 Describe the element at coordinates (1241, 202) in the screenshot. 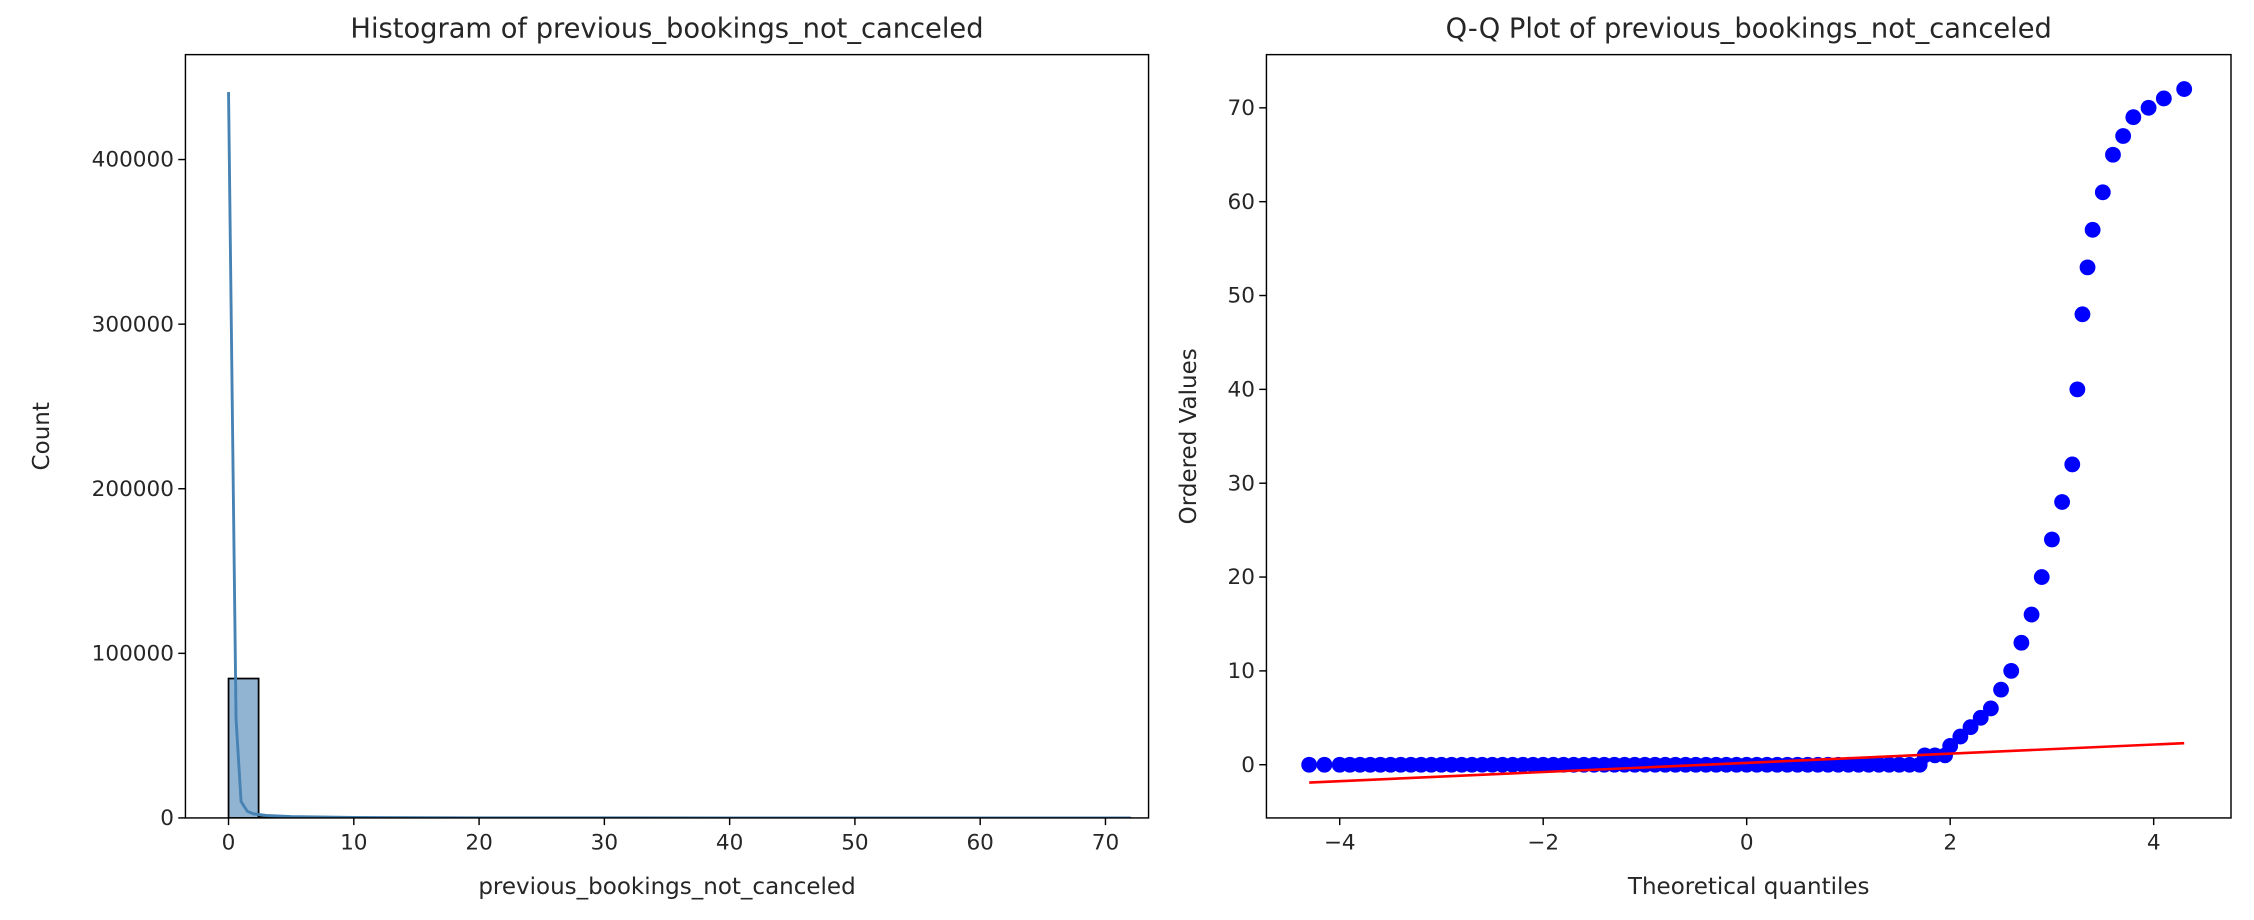

I see `y-tick-label: 60` at that location.